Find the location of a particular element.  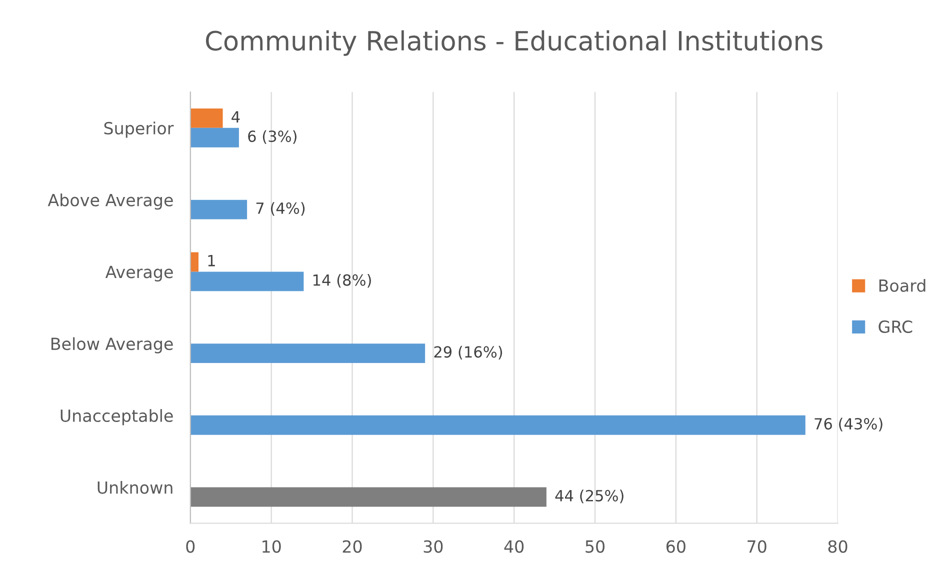

y-tick-label: Unknown is located at coordinates (135, 487).